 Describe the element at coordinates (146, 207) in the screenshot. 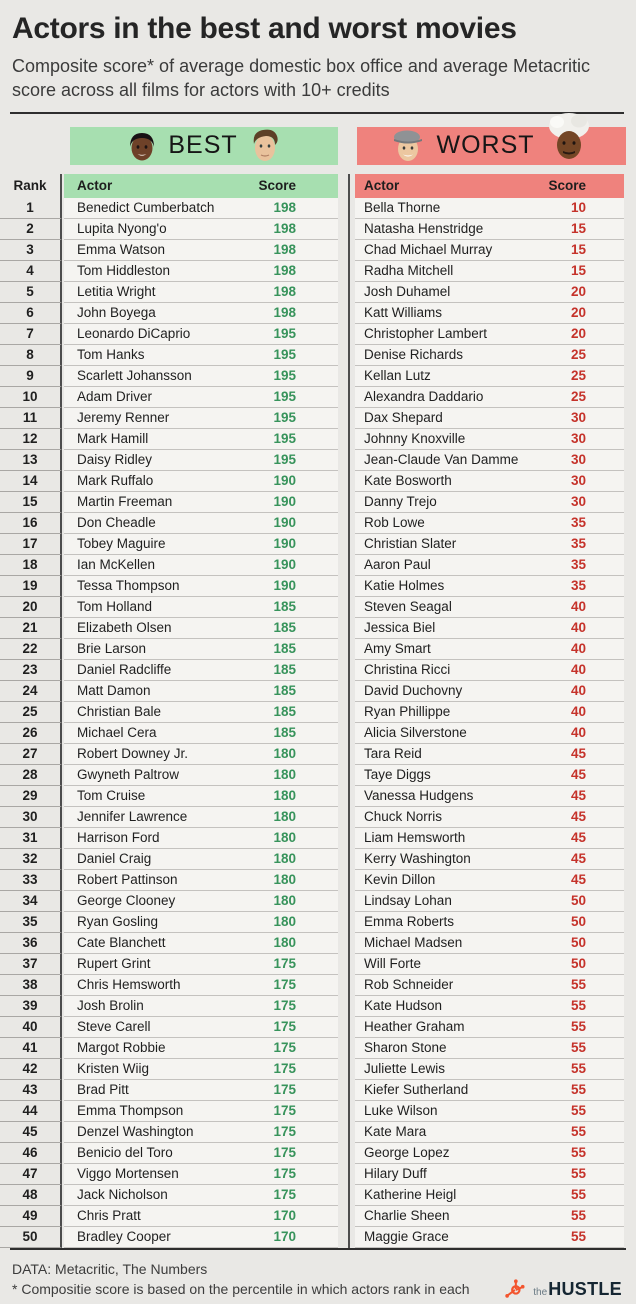

I see `best-actor-name: Benedict Cumberbatch` at that location.